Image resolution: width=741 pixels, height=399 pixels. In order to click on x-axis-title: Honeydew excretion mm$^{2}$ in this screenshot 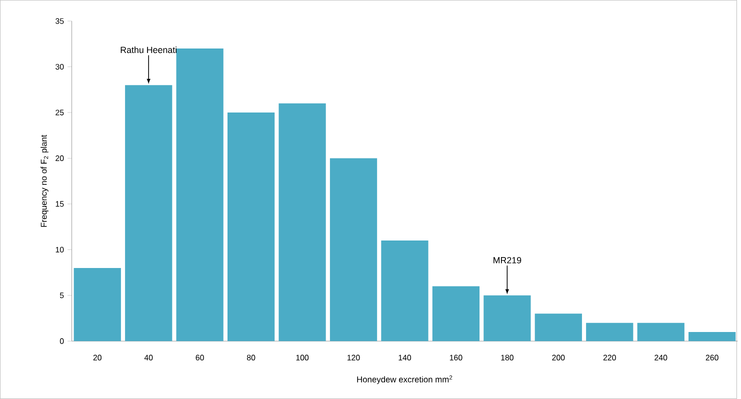, I will do `click(404, 379)`.